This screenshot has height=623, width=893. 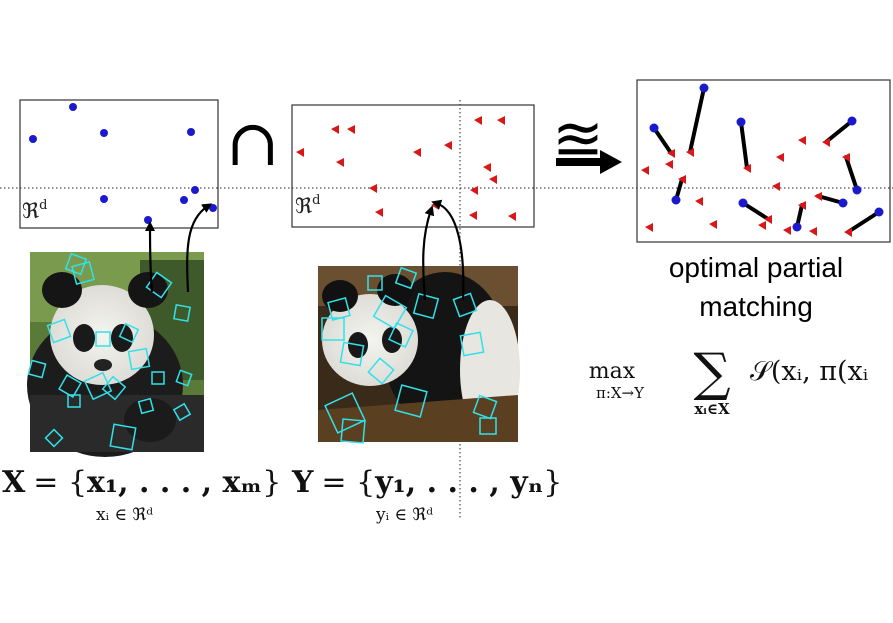 What do you see at coordinates (712, 409) in the screenshot?
I see `objective-sum-subscript: xᵢ∈X` at bounding box center [712, 409].